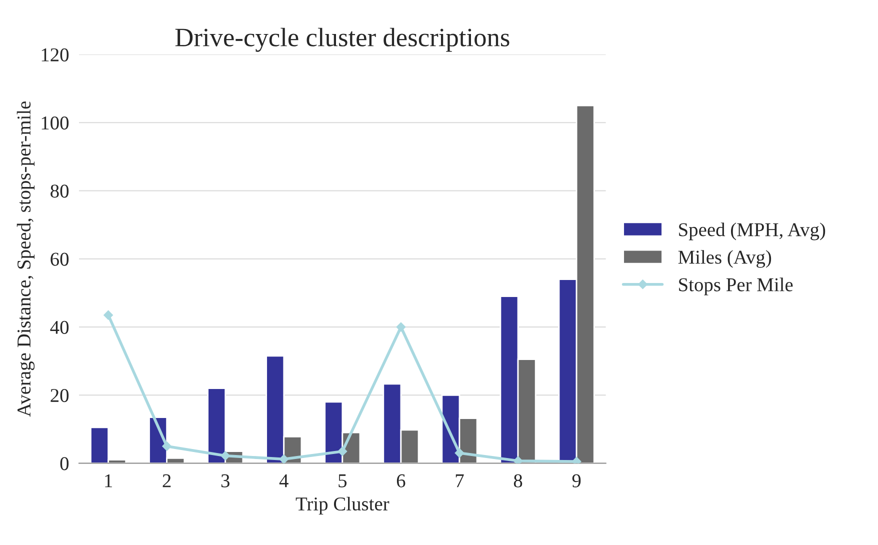  I want to click on y-tick-label: 0, so click(64, 463).